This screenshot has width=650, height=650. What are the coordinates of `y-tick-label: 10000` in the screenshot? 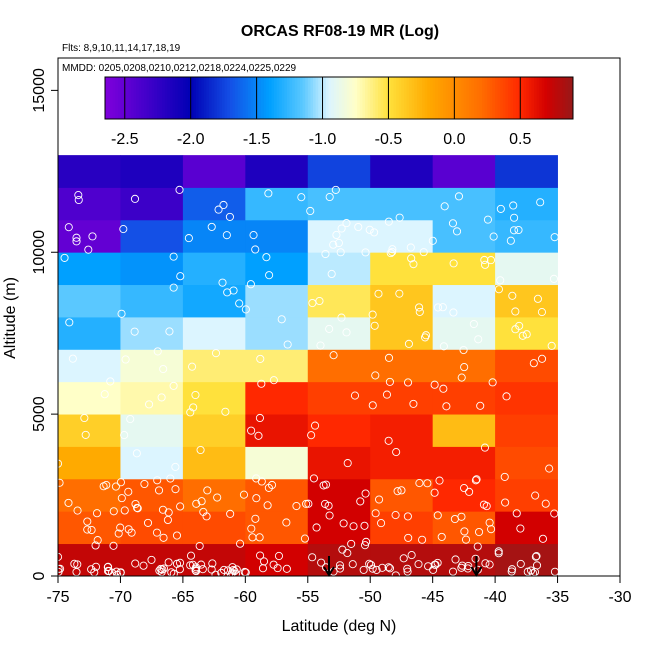 It's located at (39, 252).